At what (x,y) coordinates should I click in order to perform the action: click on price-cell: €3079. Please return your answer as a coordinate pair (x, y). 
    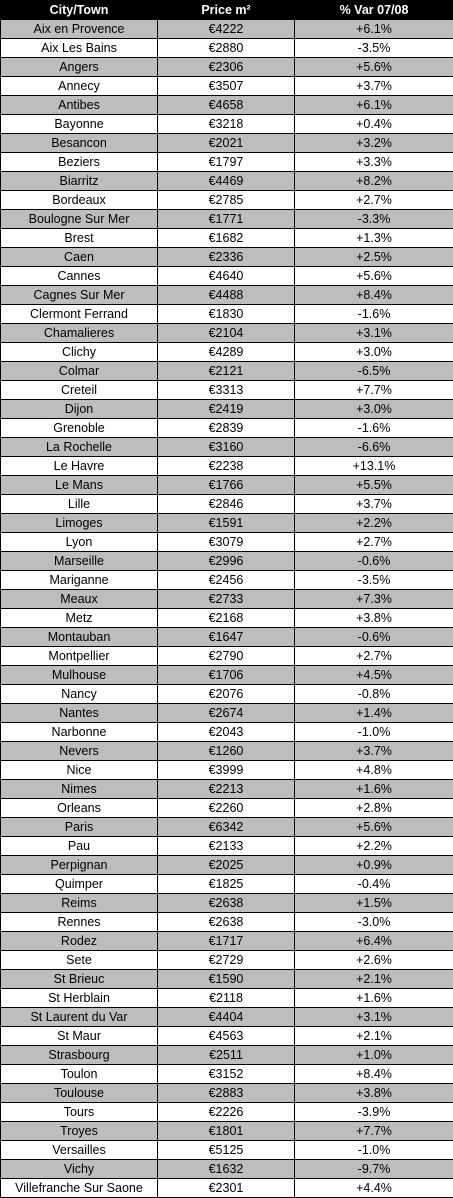
    Looking at the image, I should click on (226, 542).